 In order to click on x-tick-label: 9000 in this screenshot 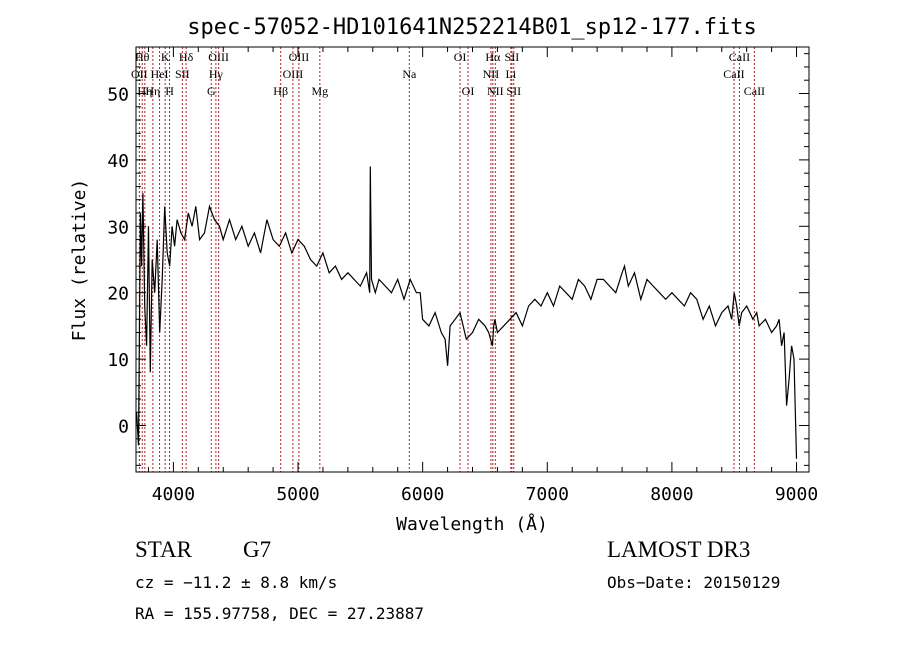, I will do `click(796, 494)`.